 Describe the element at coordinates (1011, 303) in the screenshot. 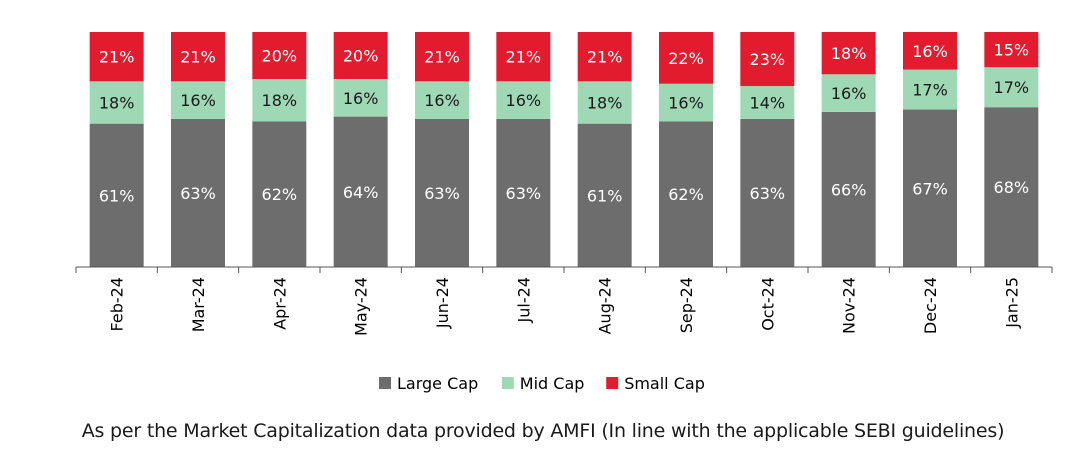

I see `x-tick-label: Jan-25` at that location.